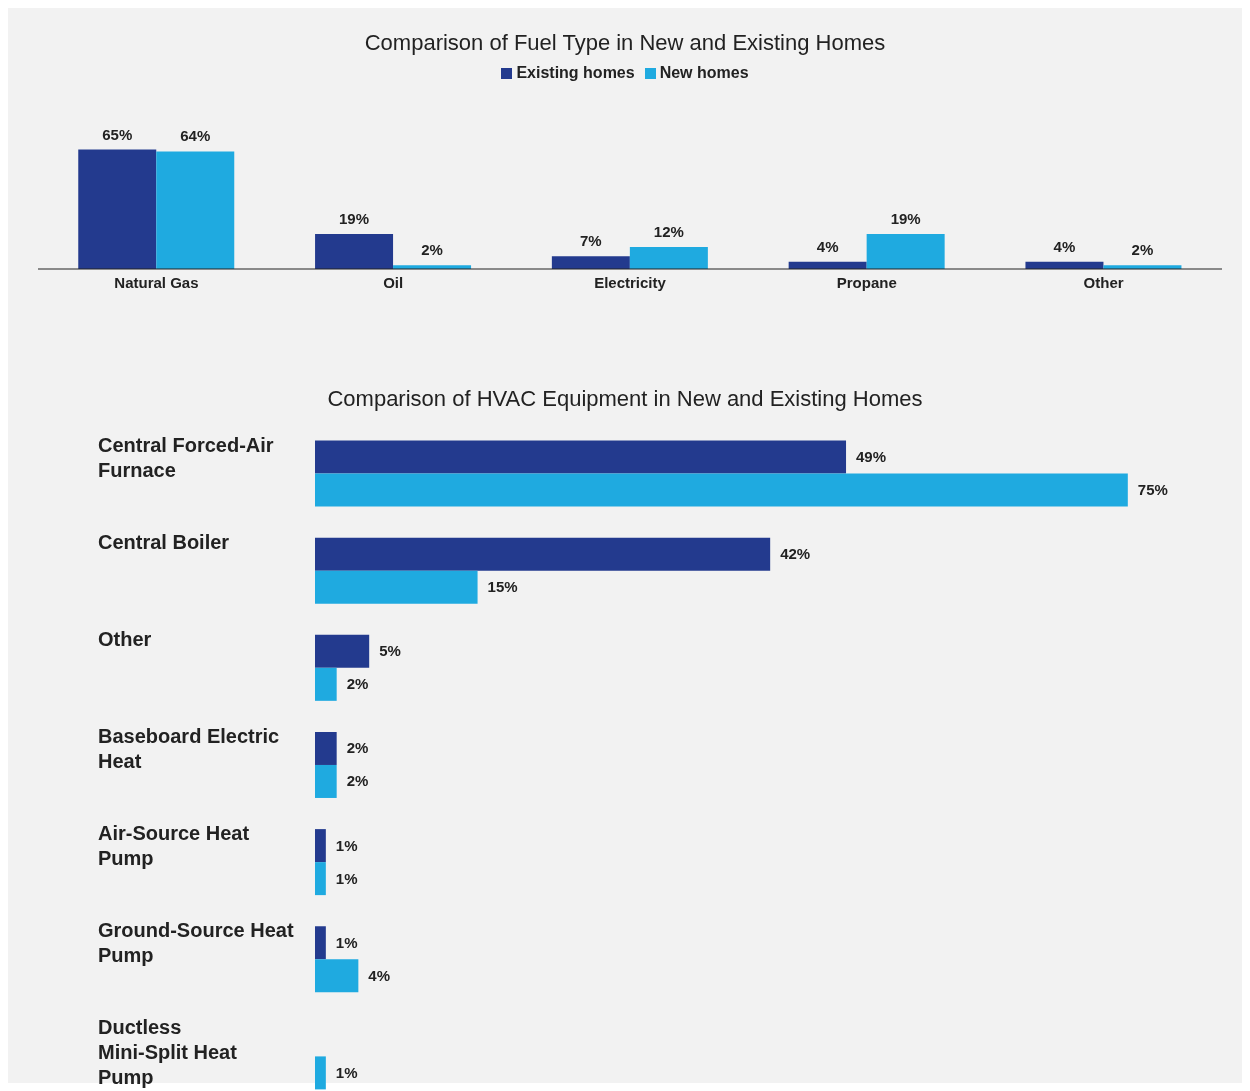  I want to click on data-label: 49%, so click(871, 457).